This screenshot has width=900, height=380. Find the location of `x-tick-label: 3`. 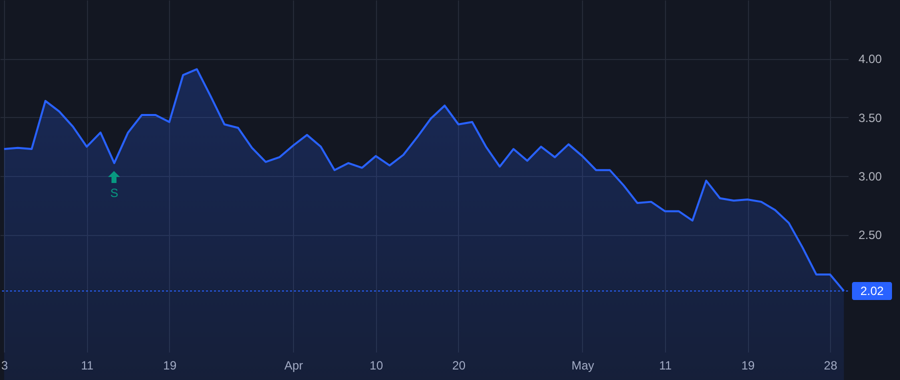

x-tick-label: 3 is located at coordinates (4, 365).